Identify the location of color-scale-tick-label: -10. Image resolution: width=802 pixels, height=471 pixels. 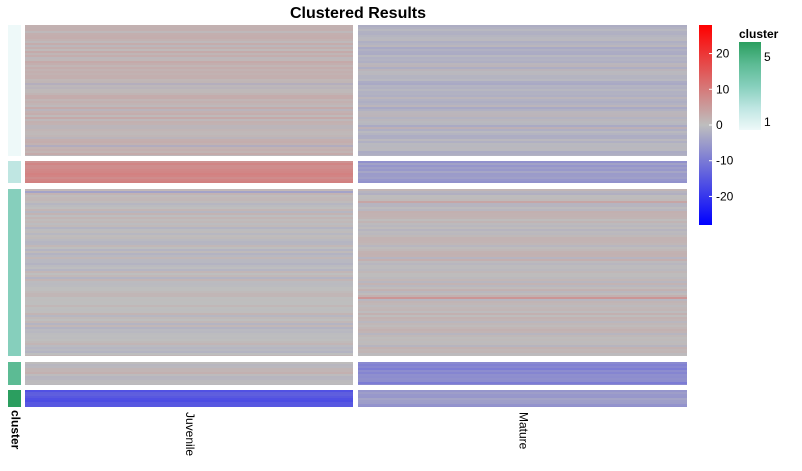
(725, 161).